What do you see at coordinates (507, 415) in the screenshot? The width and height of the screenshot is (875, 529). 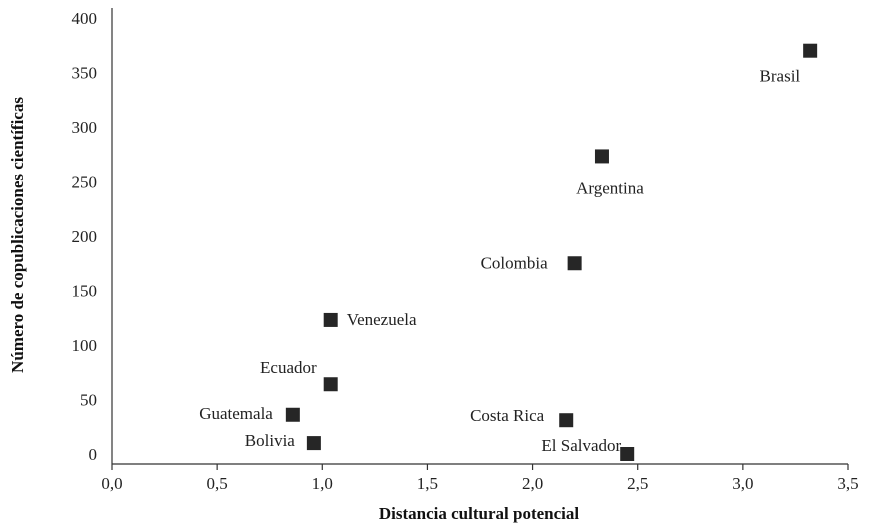 I see `point-label-costa-rica: Costa Rica` at bounding box center [507, 415].